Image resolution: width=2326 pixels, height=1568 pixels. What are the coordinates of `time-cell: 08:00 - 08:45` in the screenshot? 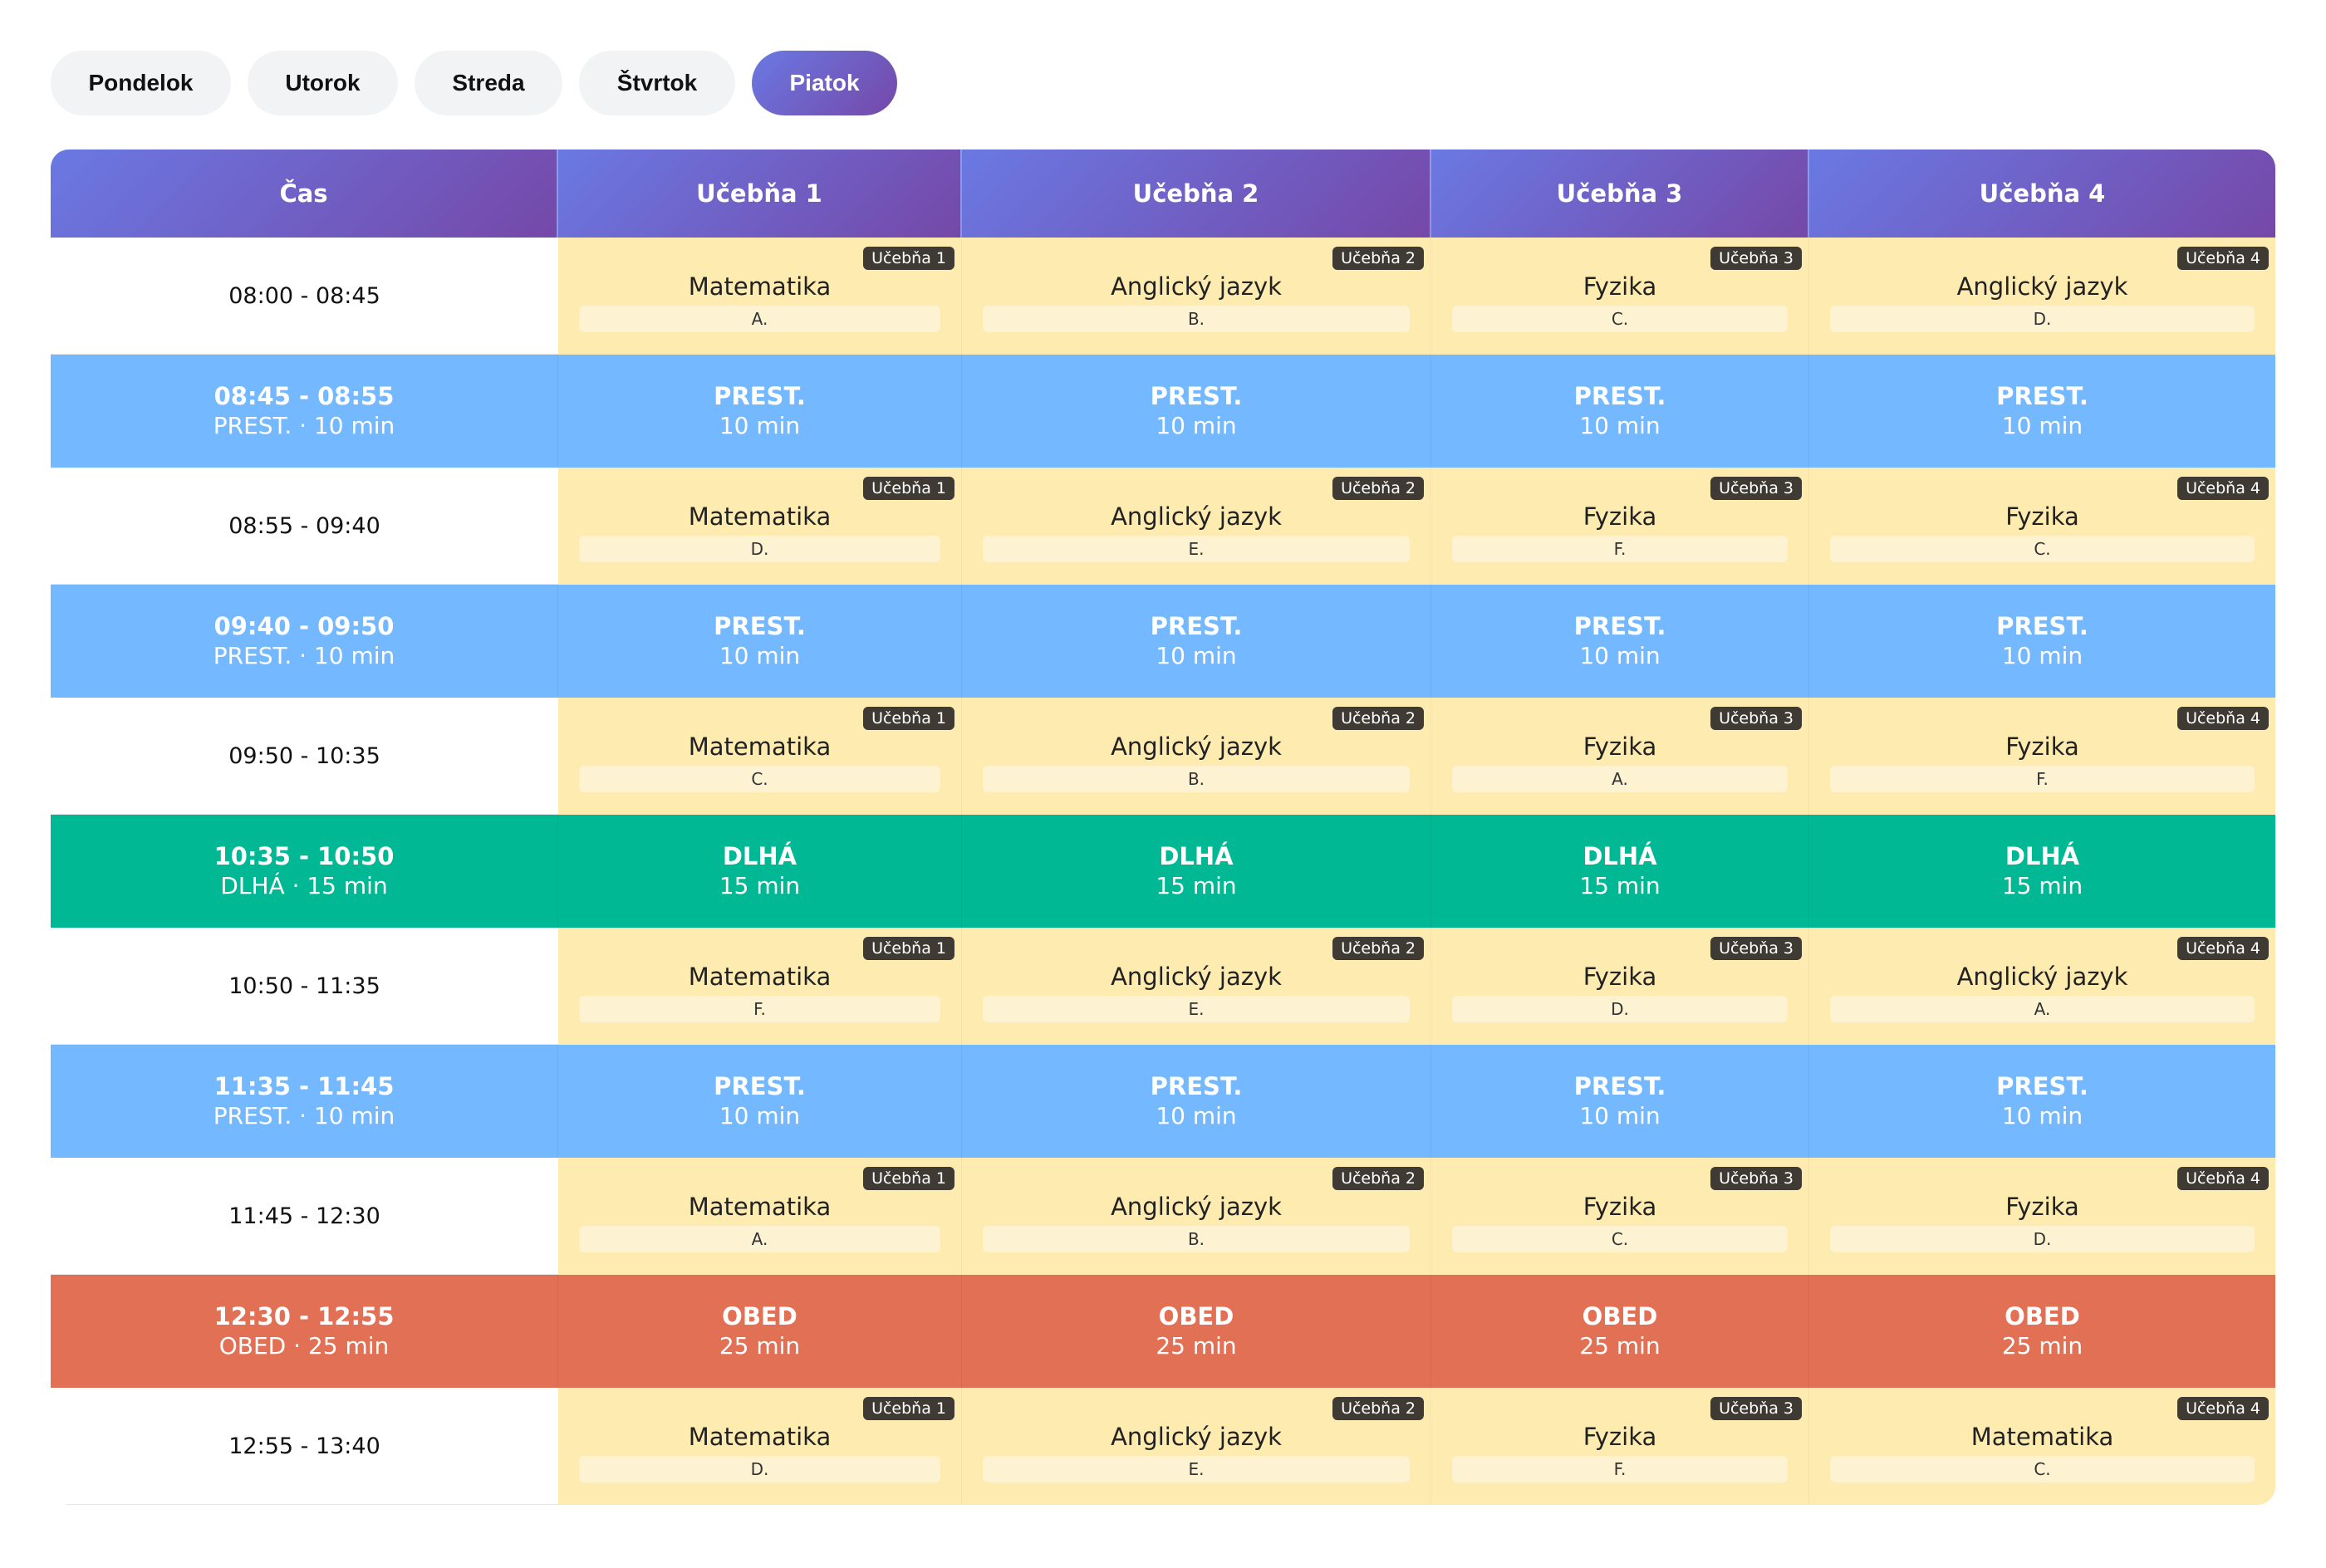 It's located at (304, 296).